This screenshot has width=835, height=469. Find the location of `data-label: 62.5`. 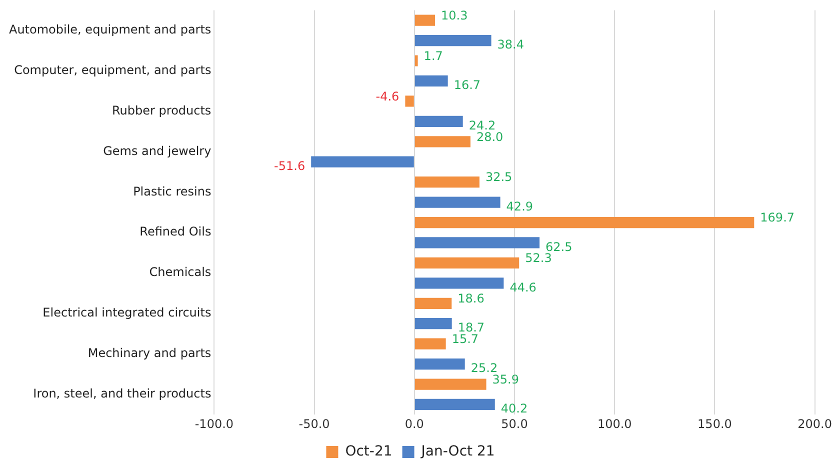

data-label: 62.5 is located at coordinates (559, 247).